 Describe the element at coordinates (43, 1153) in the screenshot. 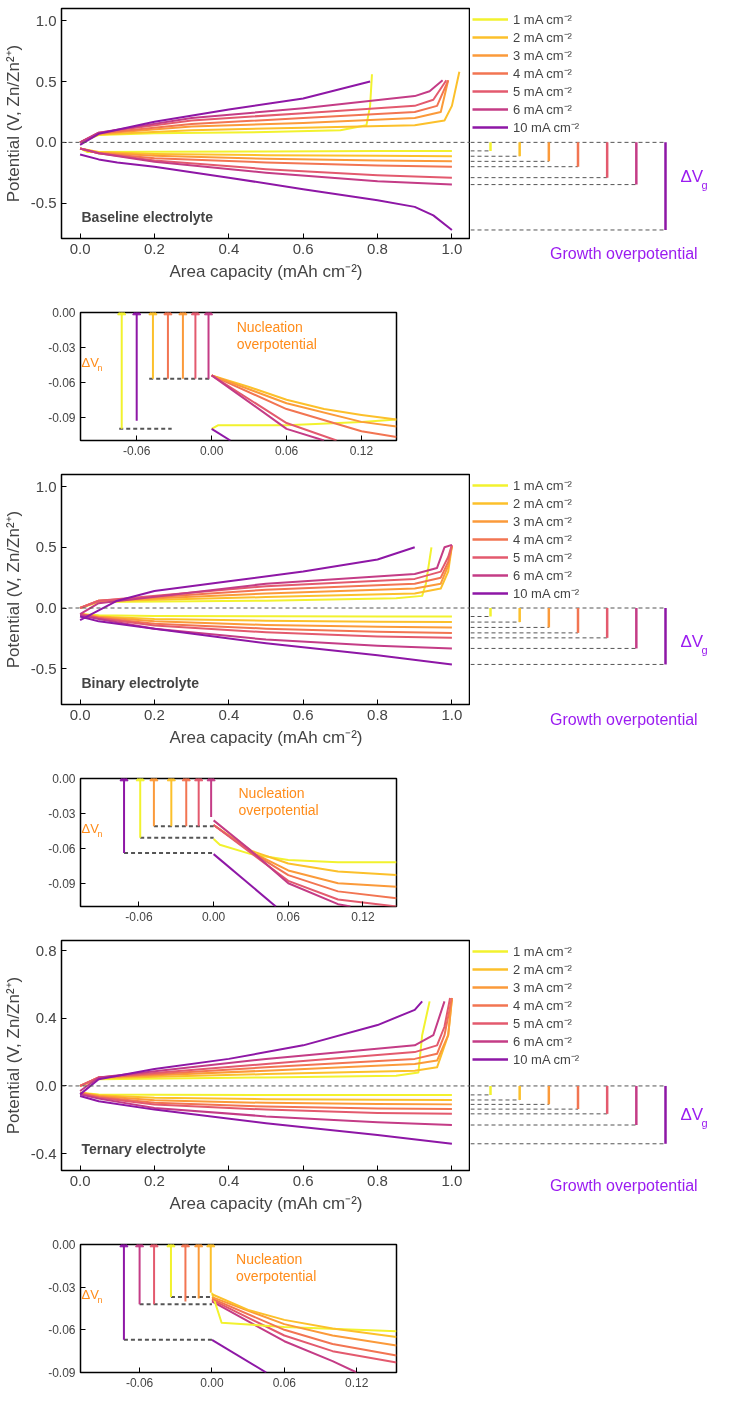

I see `y-tick-label: -0.4` at that location.